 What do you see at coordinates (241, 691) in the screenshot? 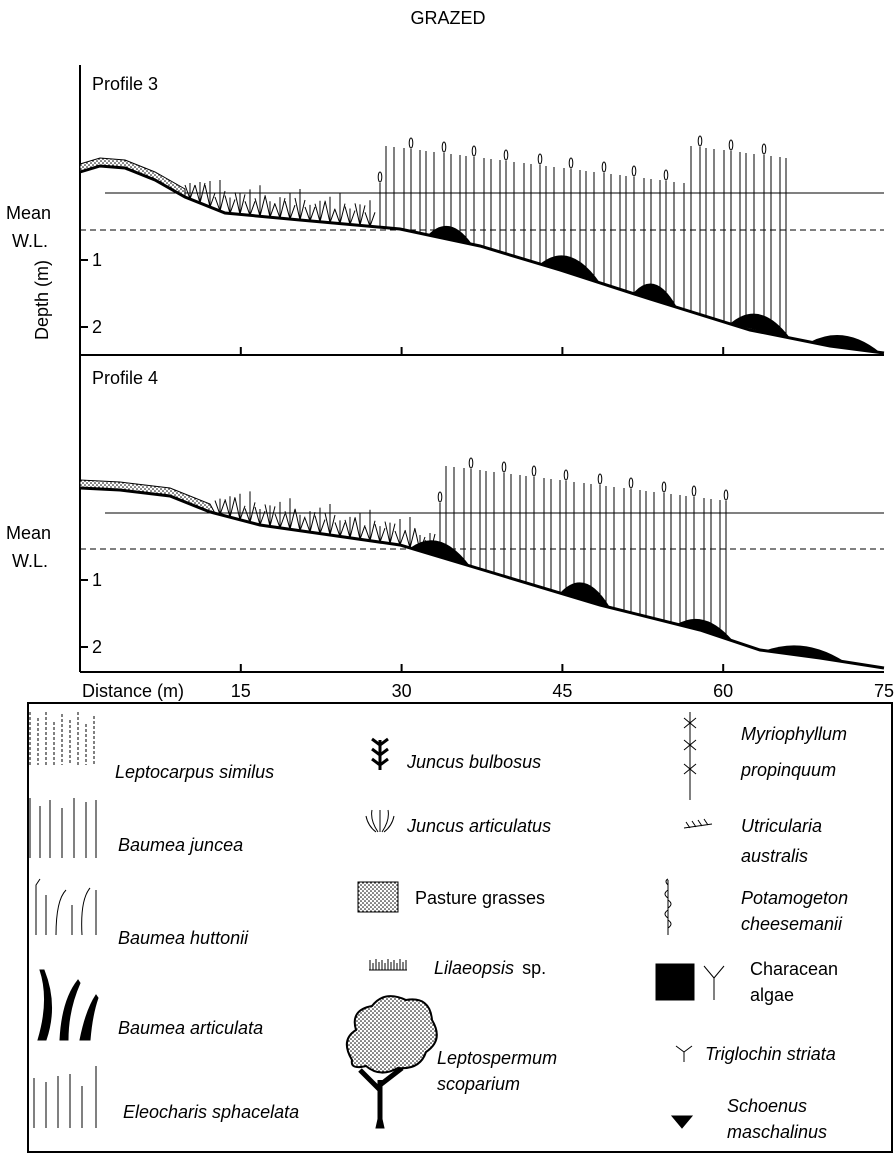
I see `x-tick-label: 15` at bounding box center [241, 691].